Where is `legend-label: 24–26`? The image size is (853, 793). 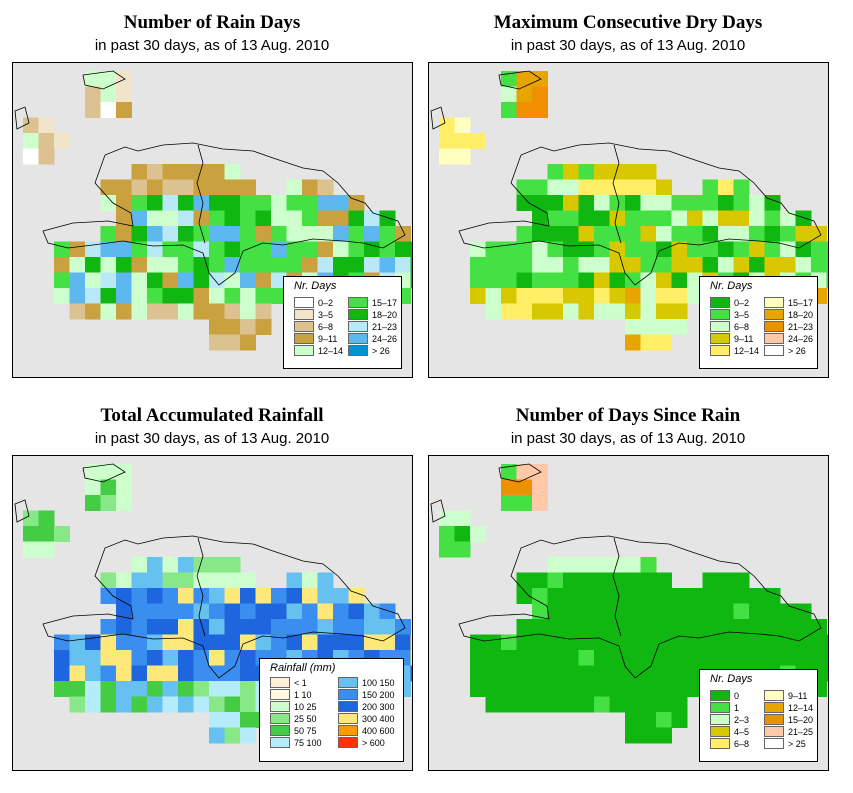 legend-label: 24–26 is located at coordinates (385, 339).